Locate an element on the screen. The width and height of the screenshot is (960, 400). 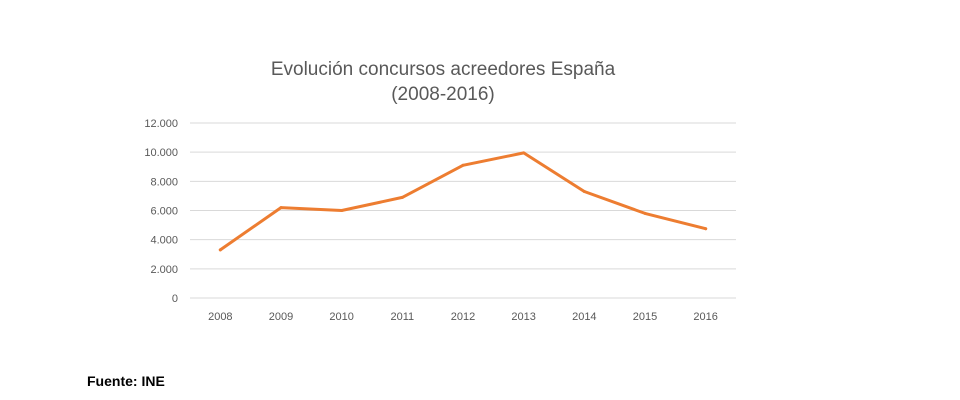
chart-title-line-2: (2008-2016) is located at coordinates (443, 94).